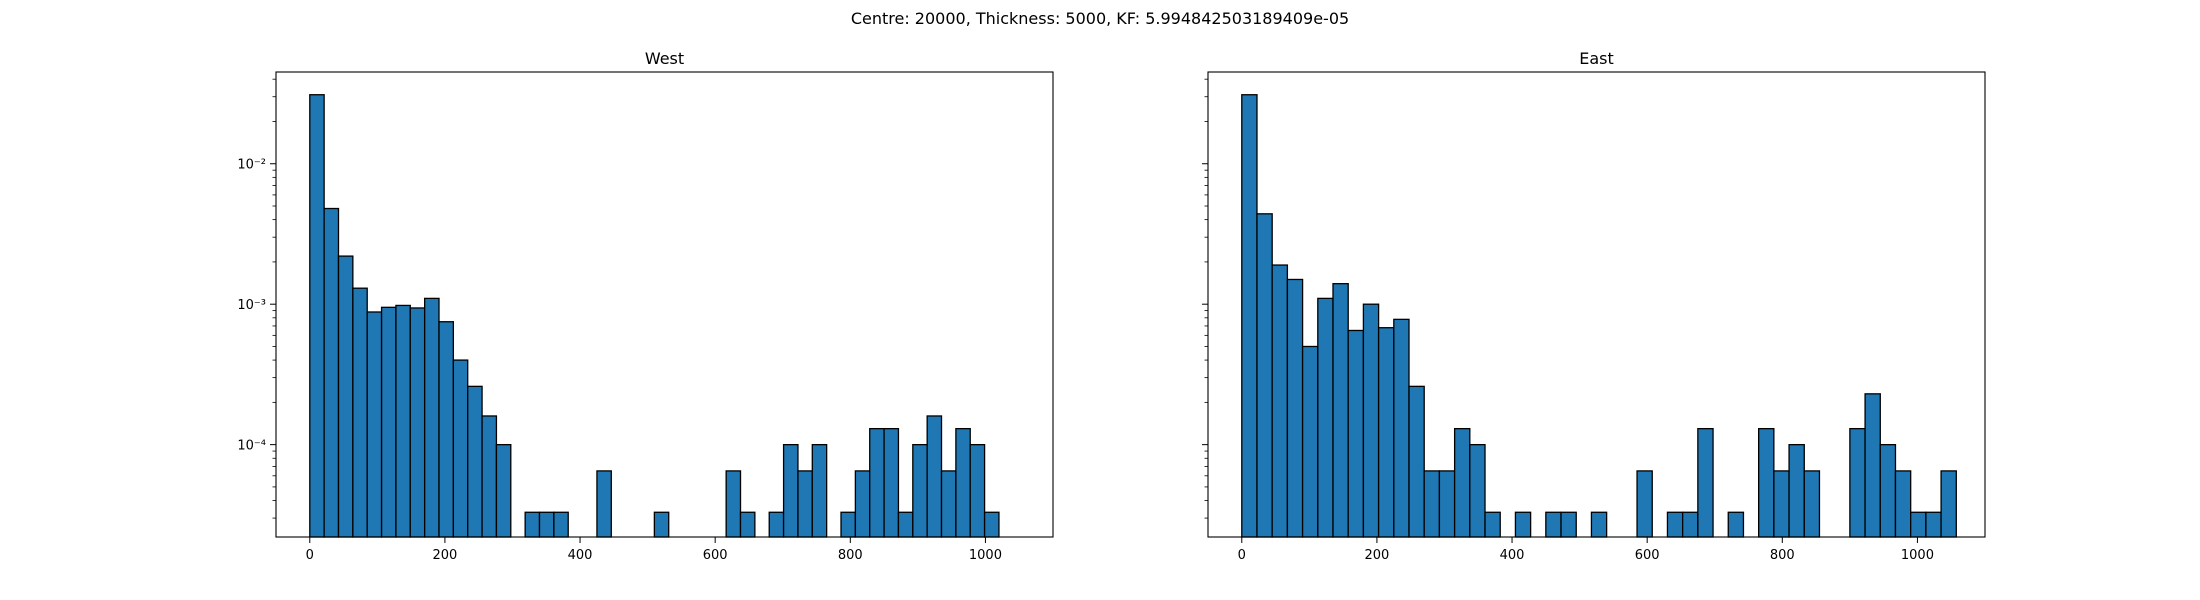 This screenshot has width=2200, height=600. What do you see at coordinates (251, 305) in the screenshot?
I see `y-tick-label: 10⁻³` at bounding box center [251, 305].